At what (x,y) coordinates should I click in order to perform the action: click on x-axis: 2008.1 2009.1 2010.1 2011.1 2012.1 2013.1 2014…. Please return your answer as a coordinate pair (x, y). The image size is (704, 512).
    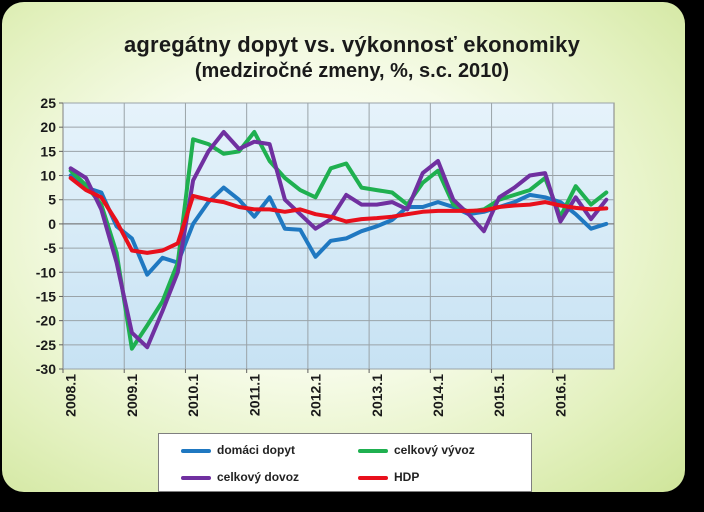
    Looking at the image, I should click on (315, 393).